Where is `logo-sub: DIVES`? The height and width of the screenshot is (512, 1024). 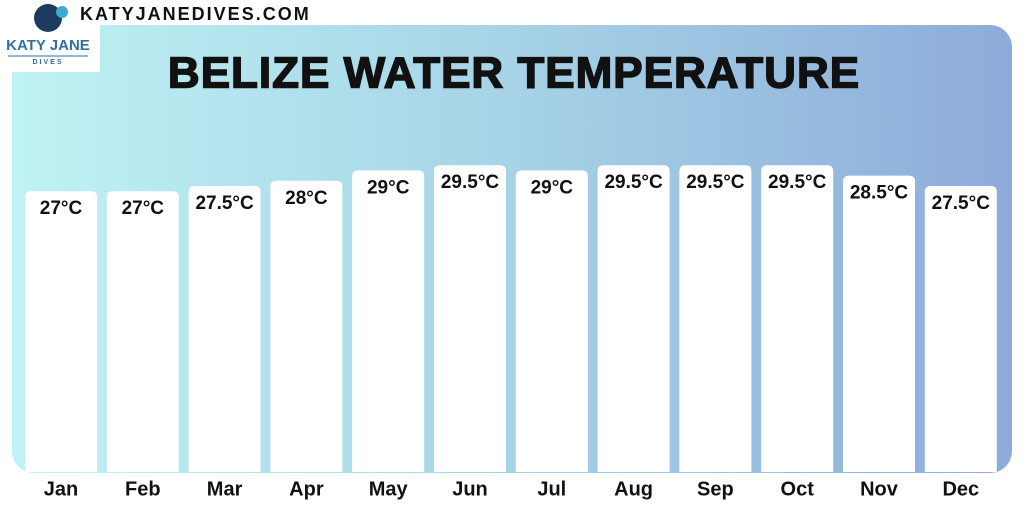
logo-sub: DIVES is located at coordinates (47, 62).